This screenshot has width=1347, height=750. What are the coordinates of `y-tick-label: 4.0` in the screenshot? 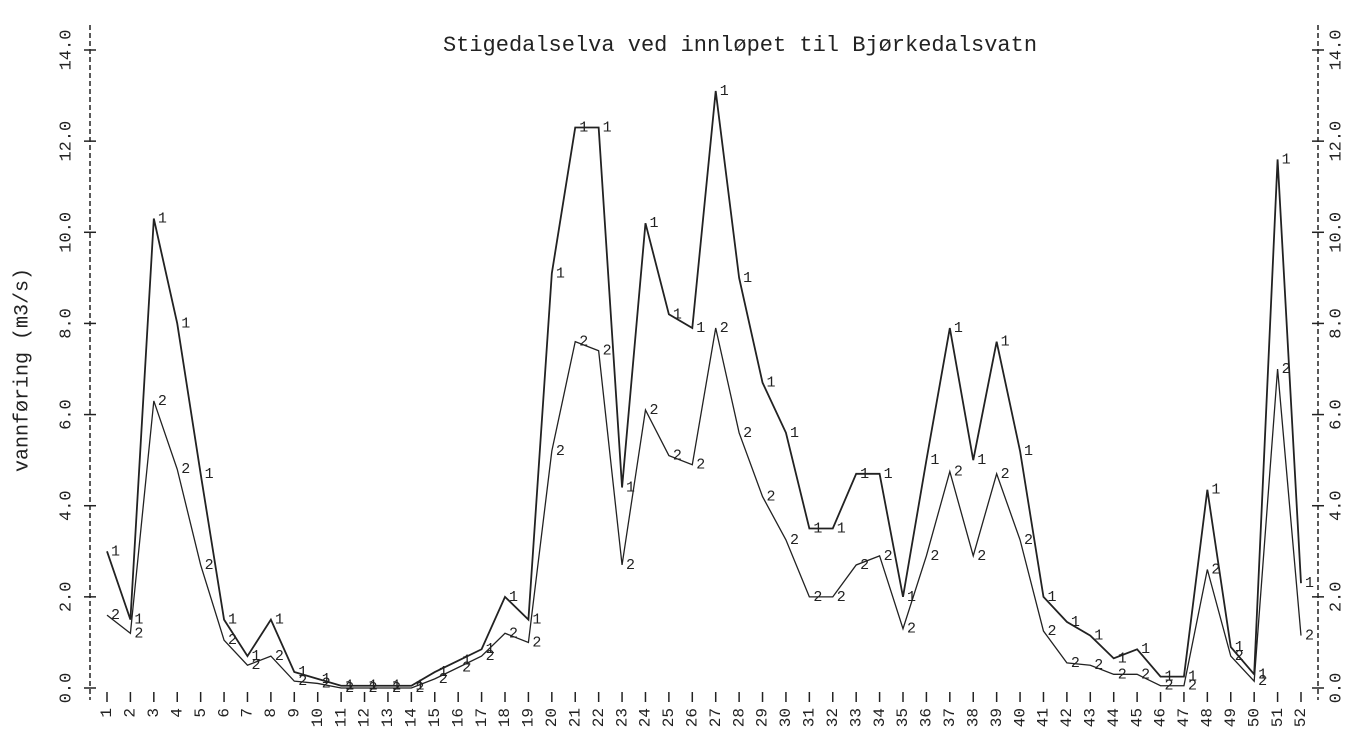 It's located at (66, 505).